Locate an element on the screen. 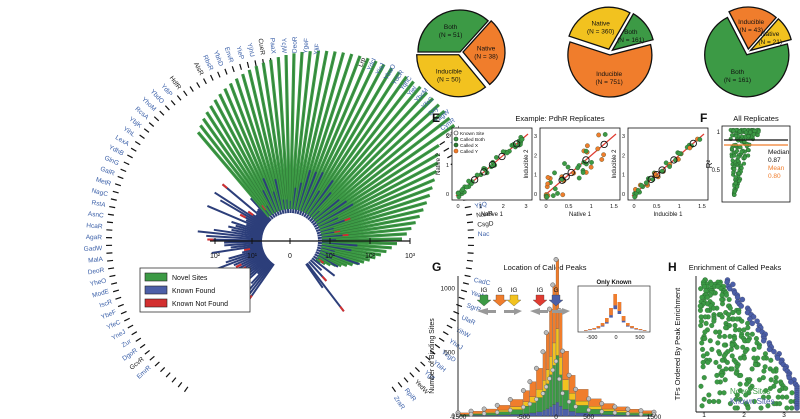 The width and height of the screenshot is (800, 419). gene-arrow-label: IG is located at coordinates (514, 290).